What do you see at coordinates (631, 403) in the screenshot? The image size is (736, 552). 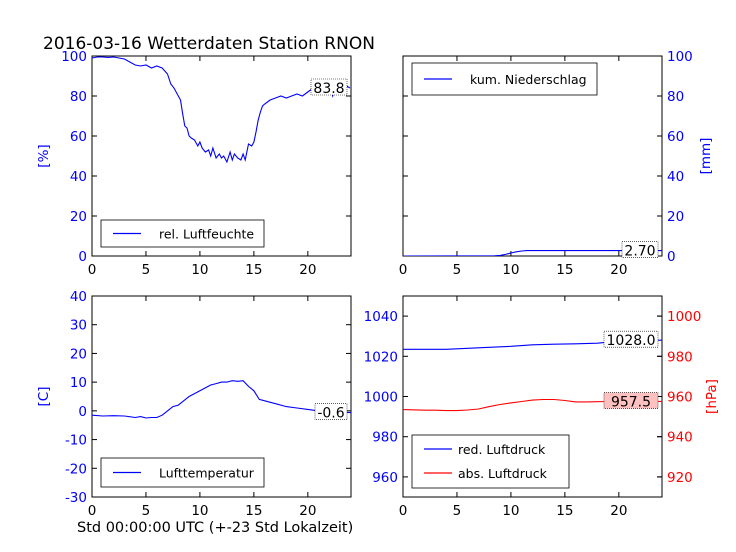 I see `last-value-label: 957.5` at bounding box center [631, 403].